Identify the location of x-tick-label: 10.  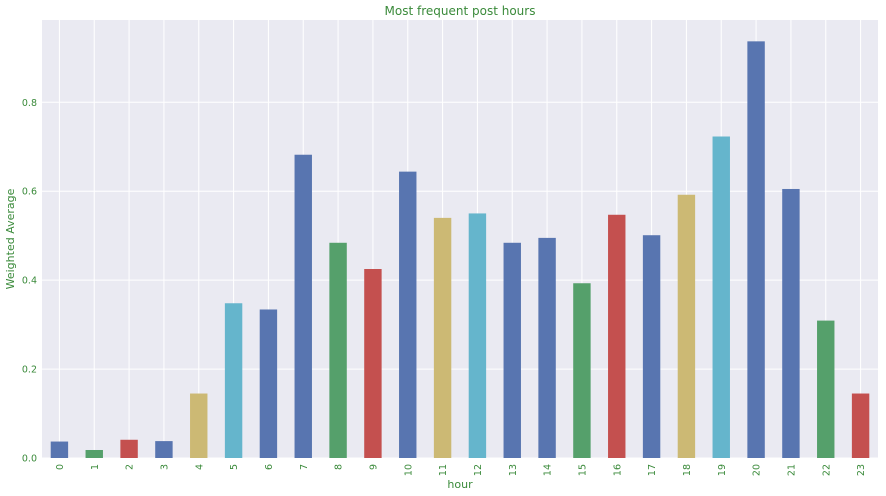
(408, 470).